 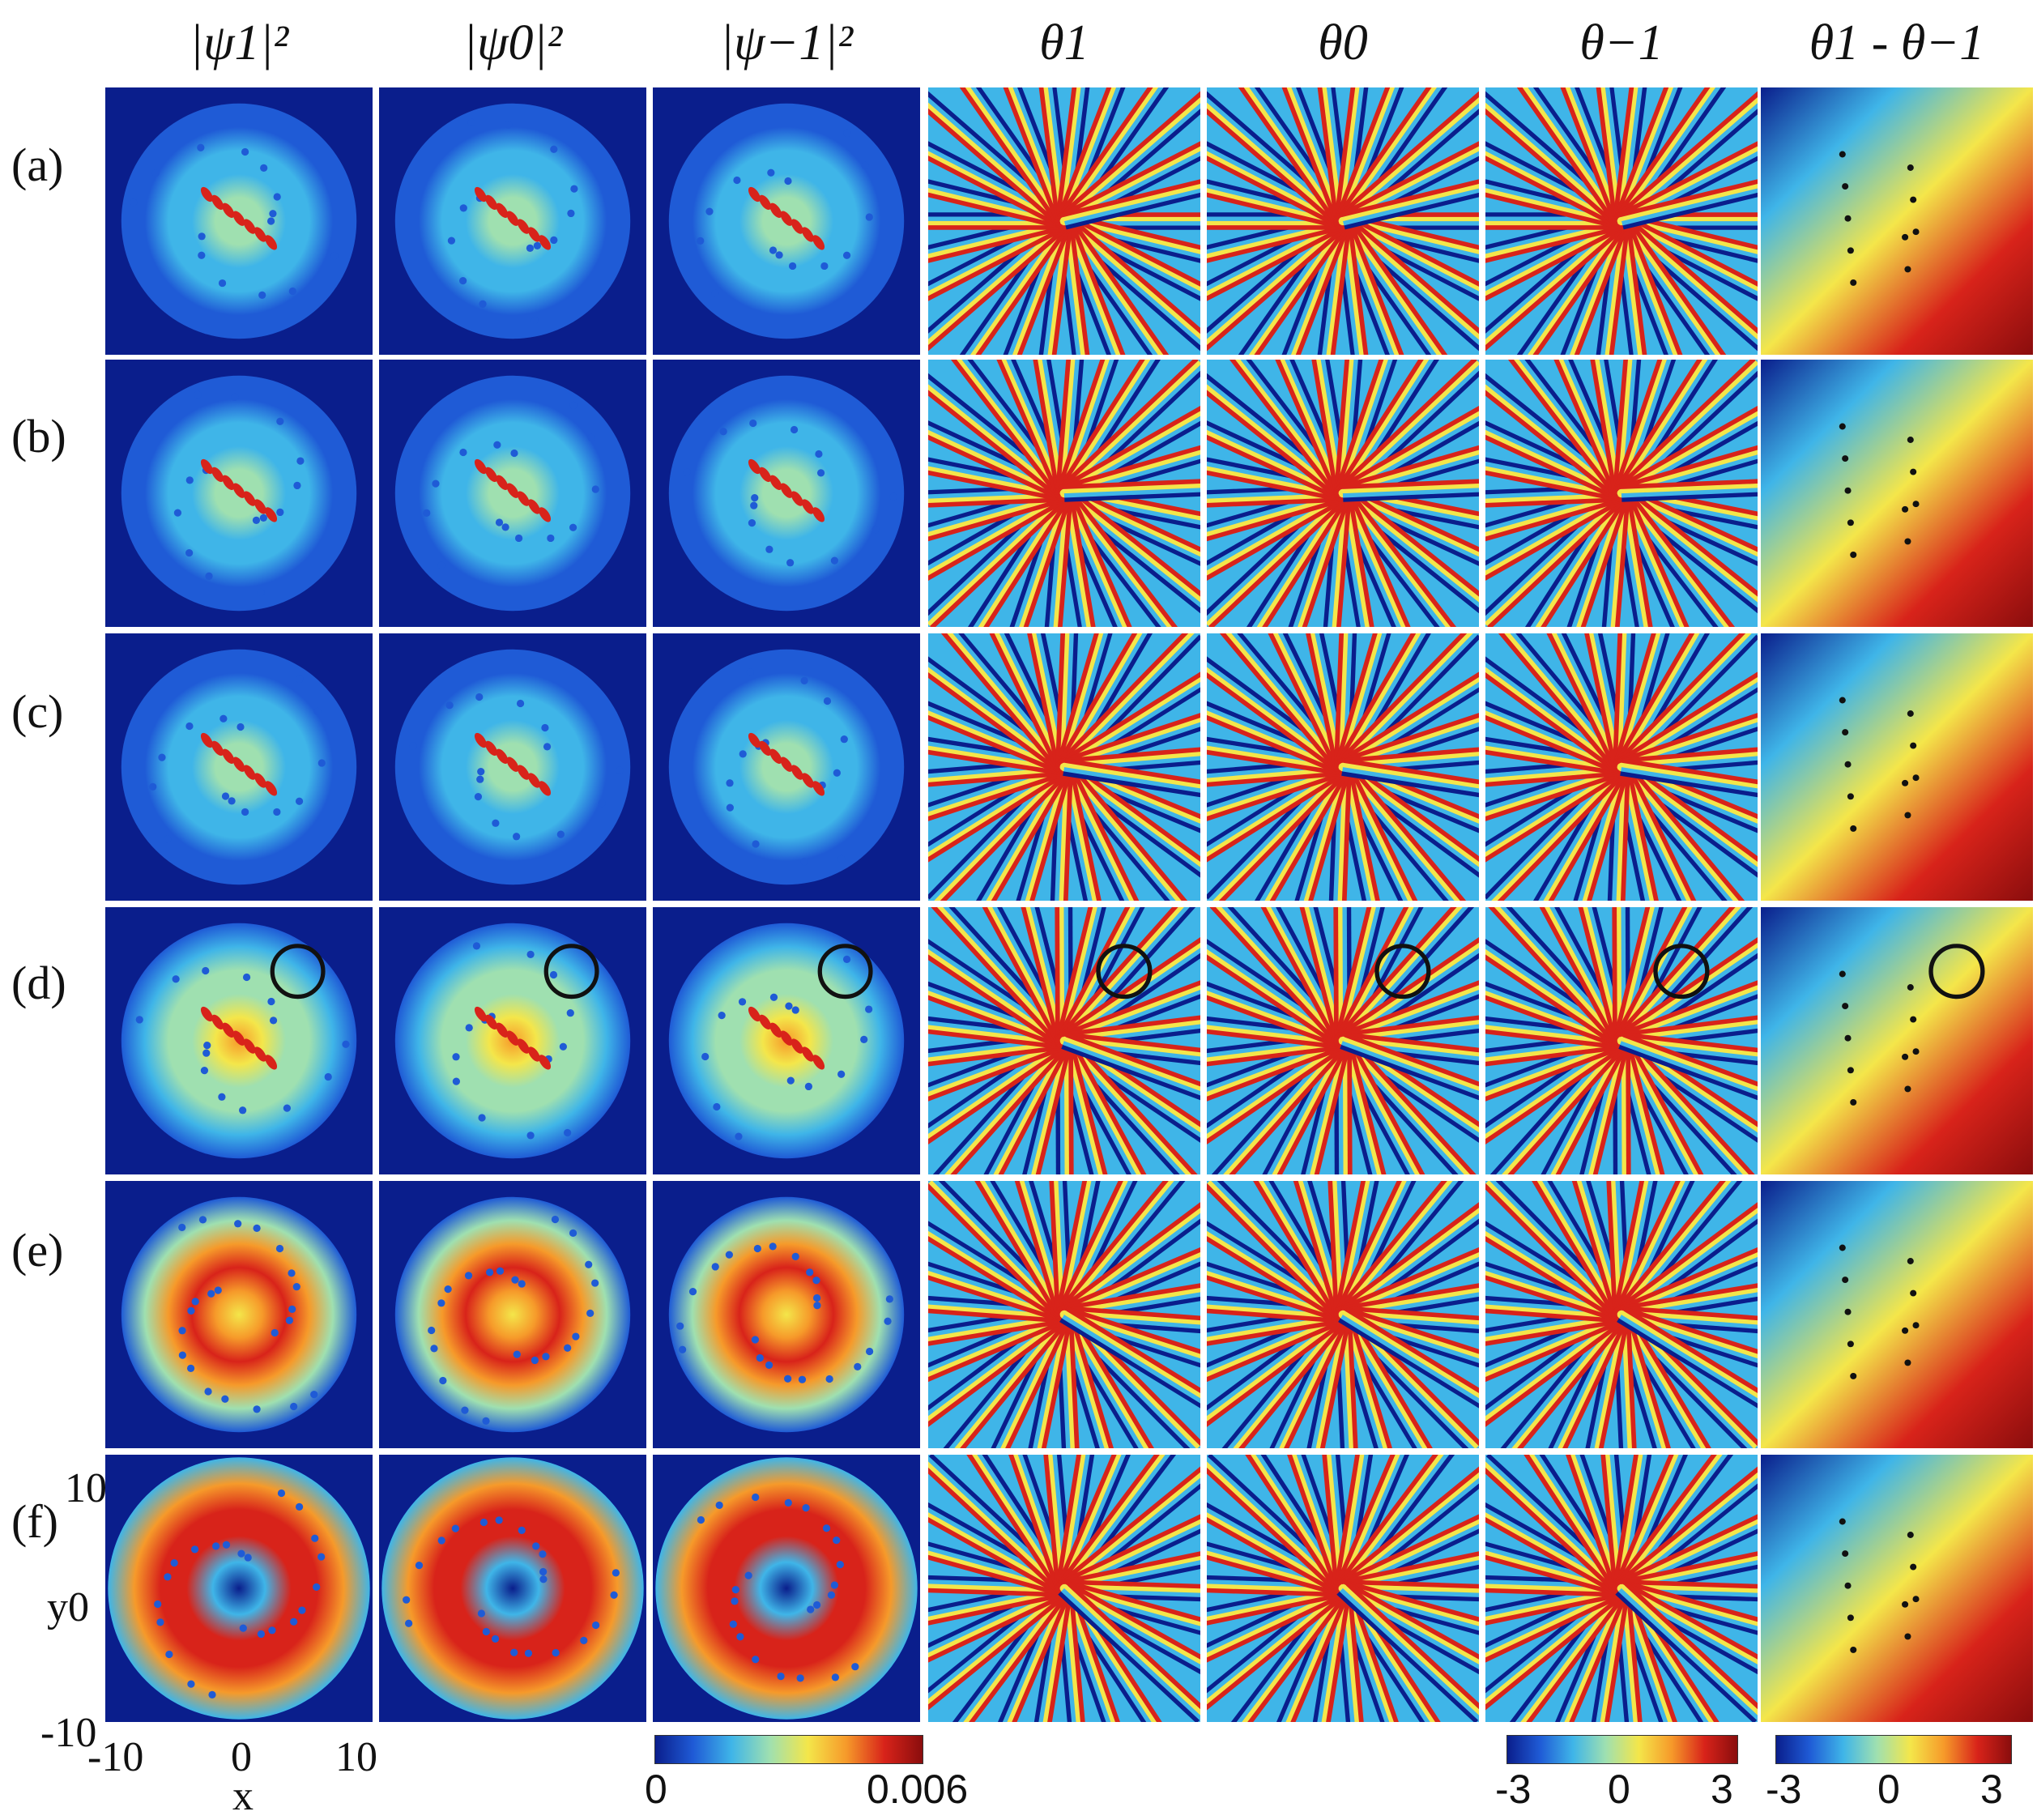 I want to click on col-header-theta1: θ1, so click(x=1064, y=42).